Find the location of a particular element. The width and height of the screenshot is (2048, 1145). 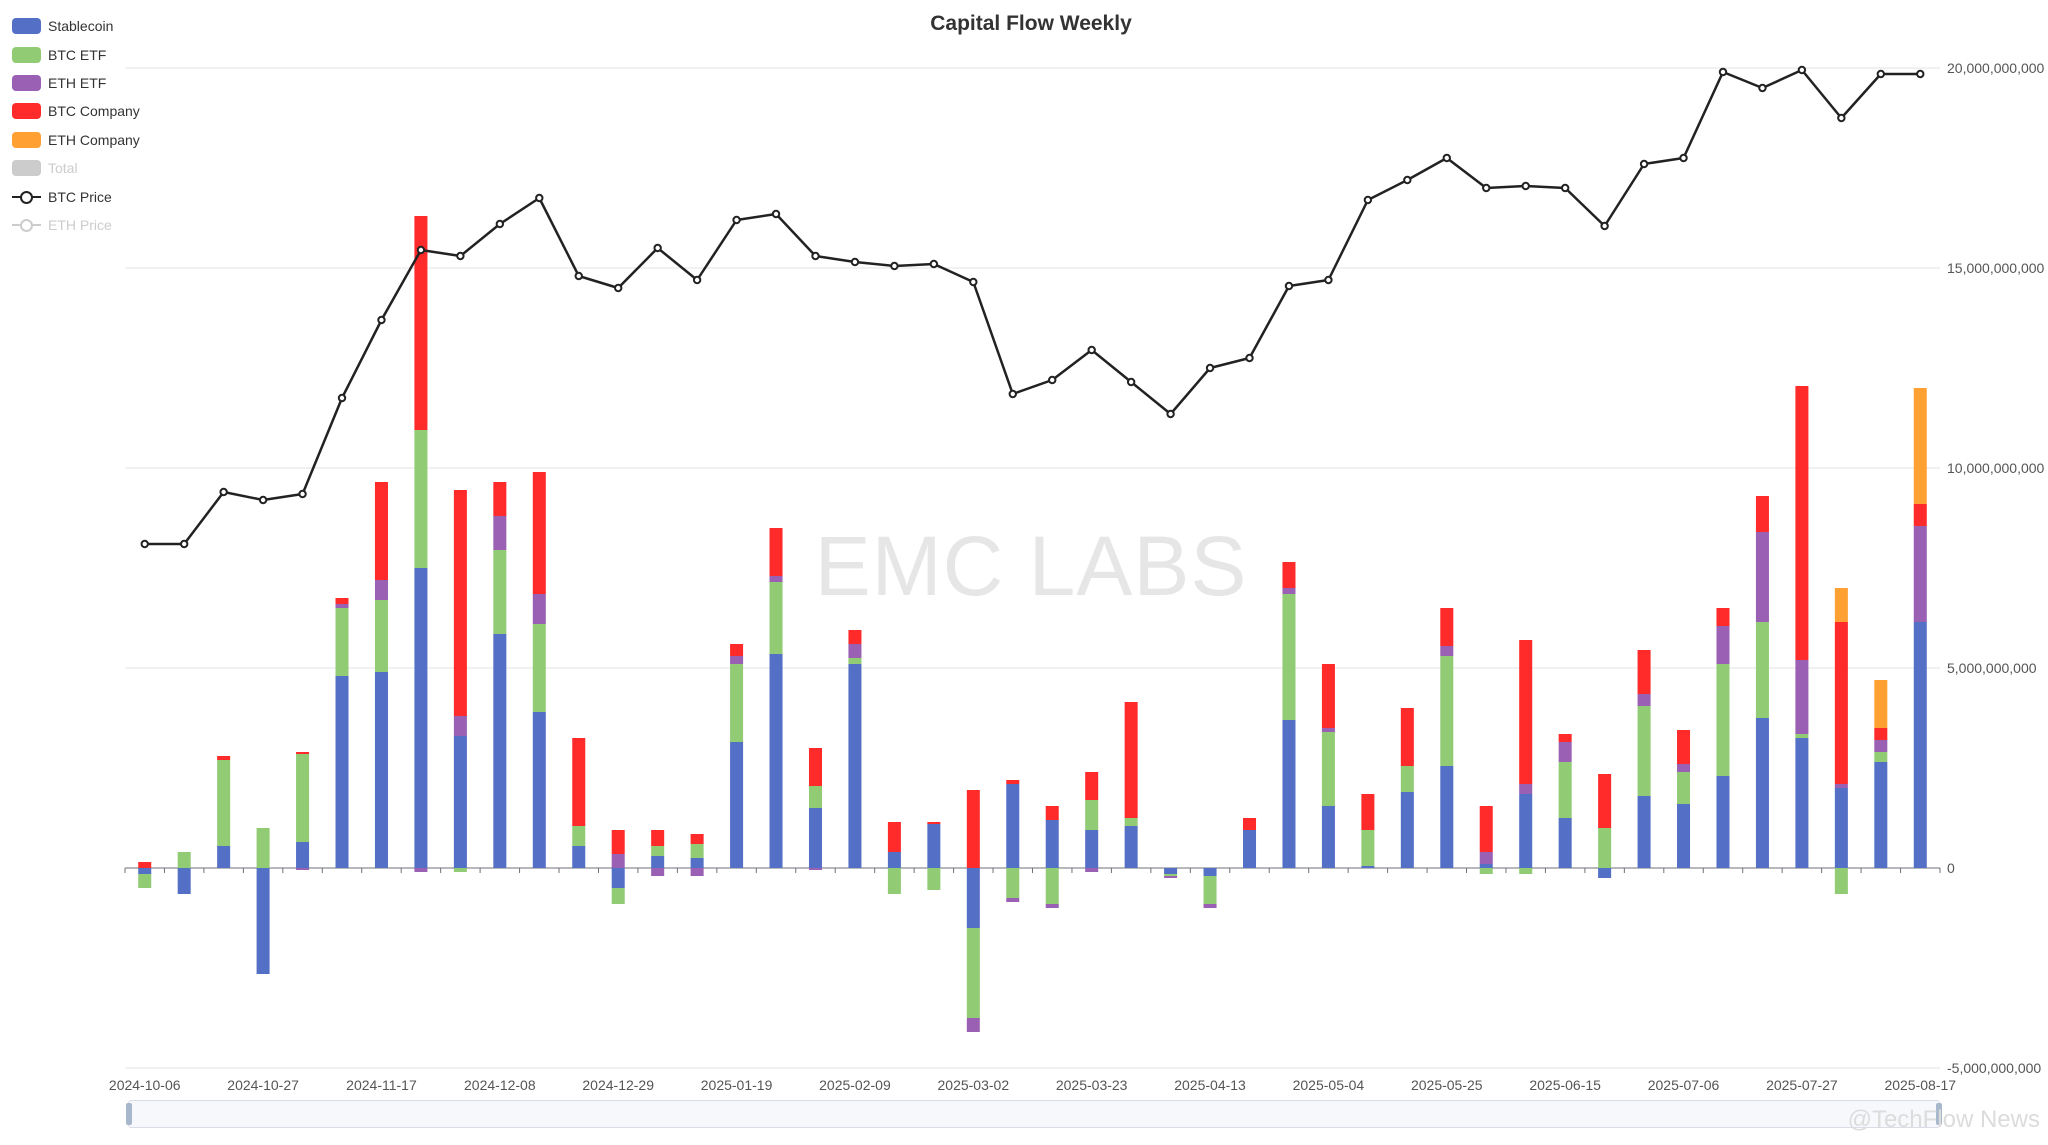

x-tick-label: 2024-12-29 is located at coordinates (618, 1085).